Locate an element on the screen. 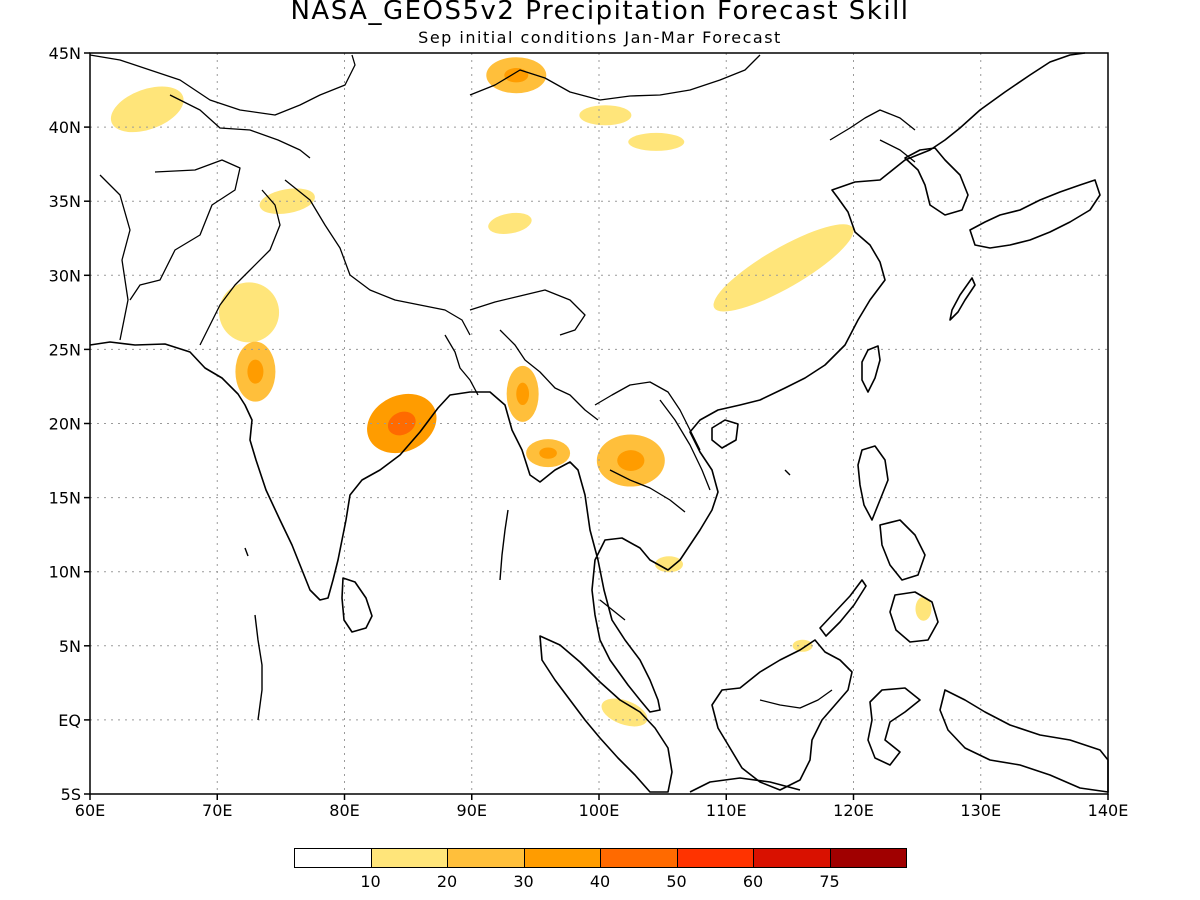 The image size is (1200, 900). mongolia-china-border is located at coordinates (615, 77).